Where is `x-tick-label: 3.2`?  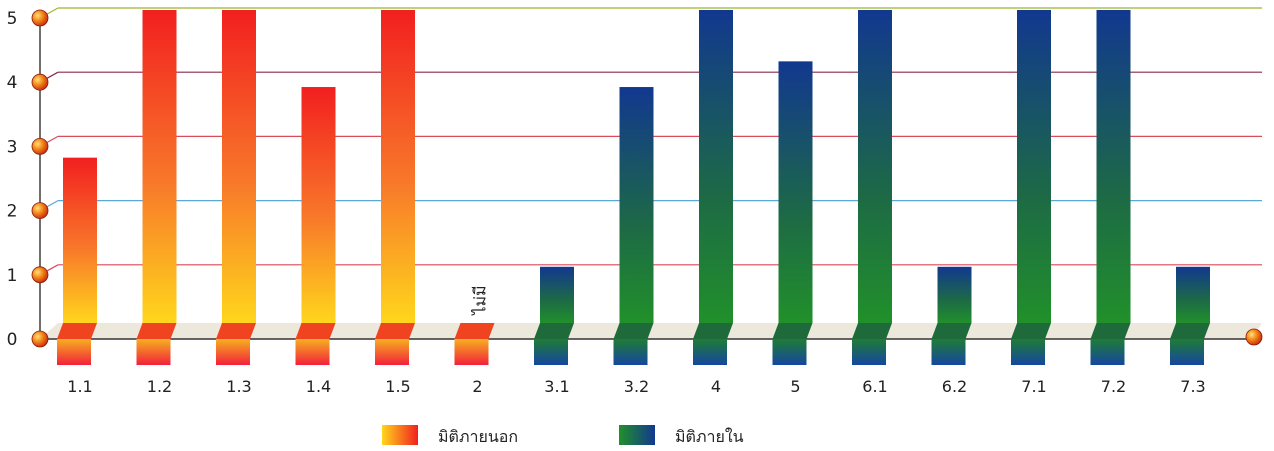 x-tick-label: 3.2 is located at coordinates (636, 386).